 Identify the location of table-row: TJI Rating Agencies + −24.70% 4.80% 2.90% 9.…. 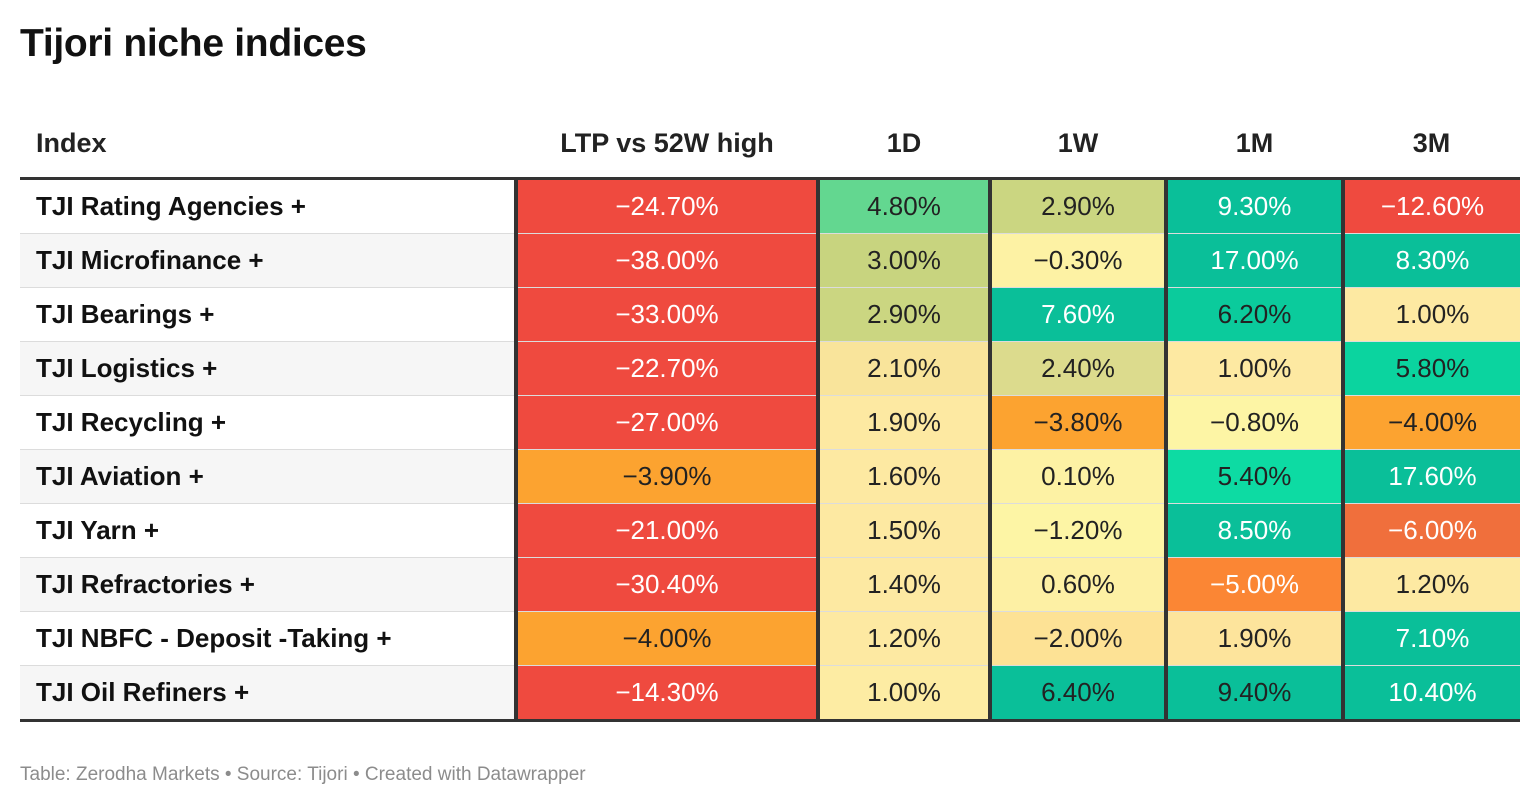
(770, 206).